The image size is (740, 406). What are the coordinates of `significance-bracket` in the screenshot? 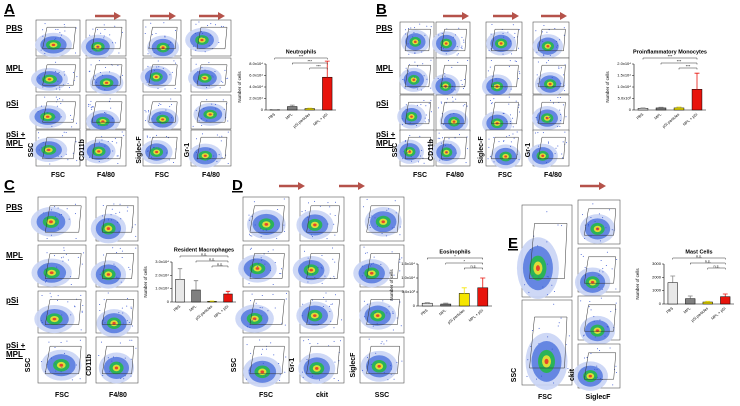 It's located at (301, 58).